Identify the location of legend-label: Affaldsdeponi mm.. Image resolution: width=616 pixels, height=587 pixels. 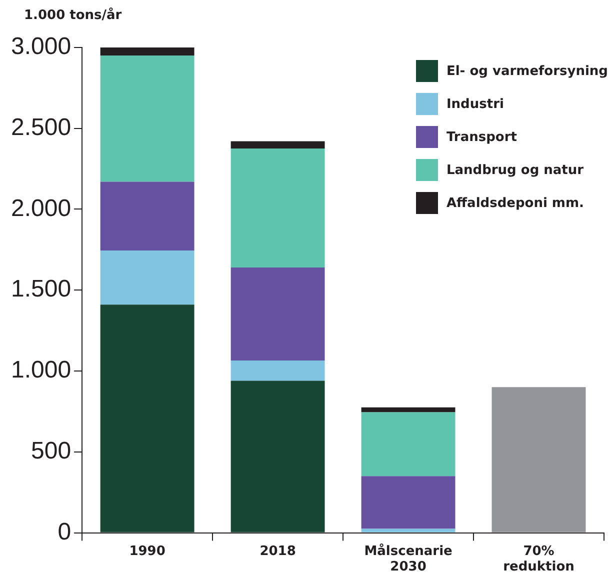
(515, 203).